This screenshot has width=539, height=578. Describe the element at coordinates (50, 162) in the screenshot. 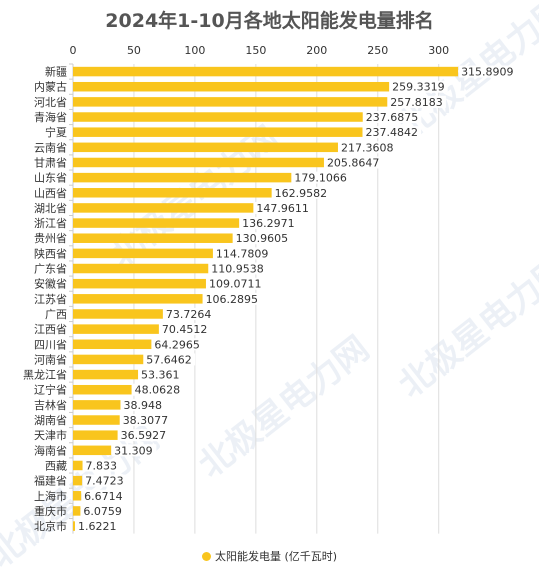

I see `category-label: 甘肃省` at that location.